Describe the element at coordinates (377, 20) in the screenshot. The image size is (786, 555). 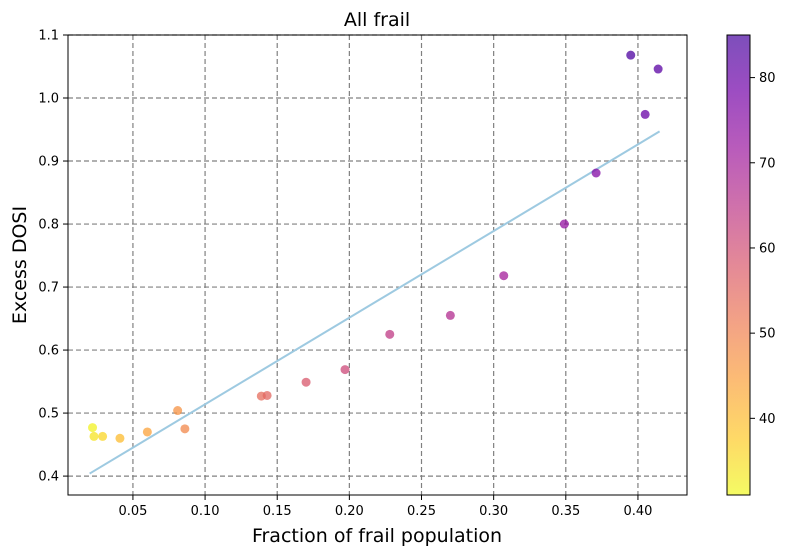
I see `chart-title: All frail` at that location.